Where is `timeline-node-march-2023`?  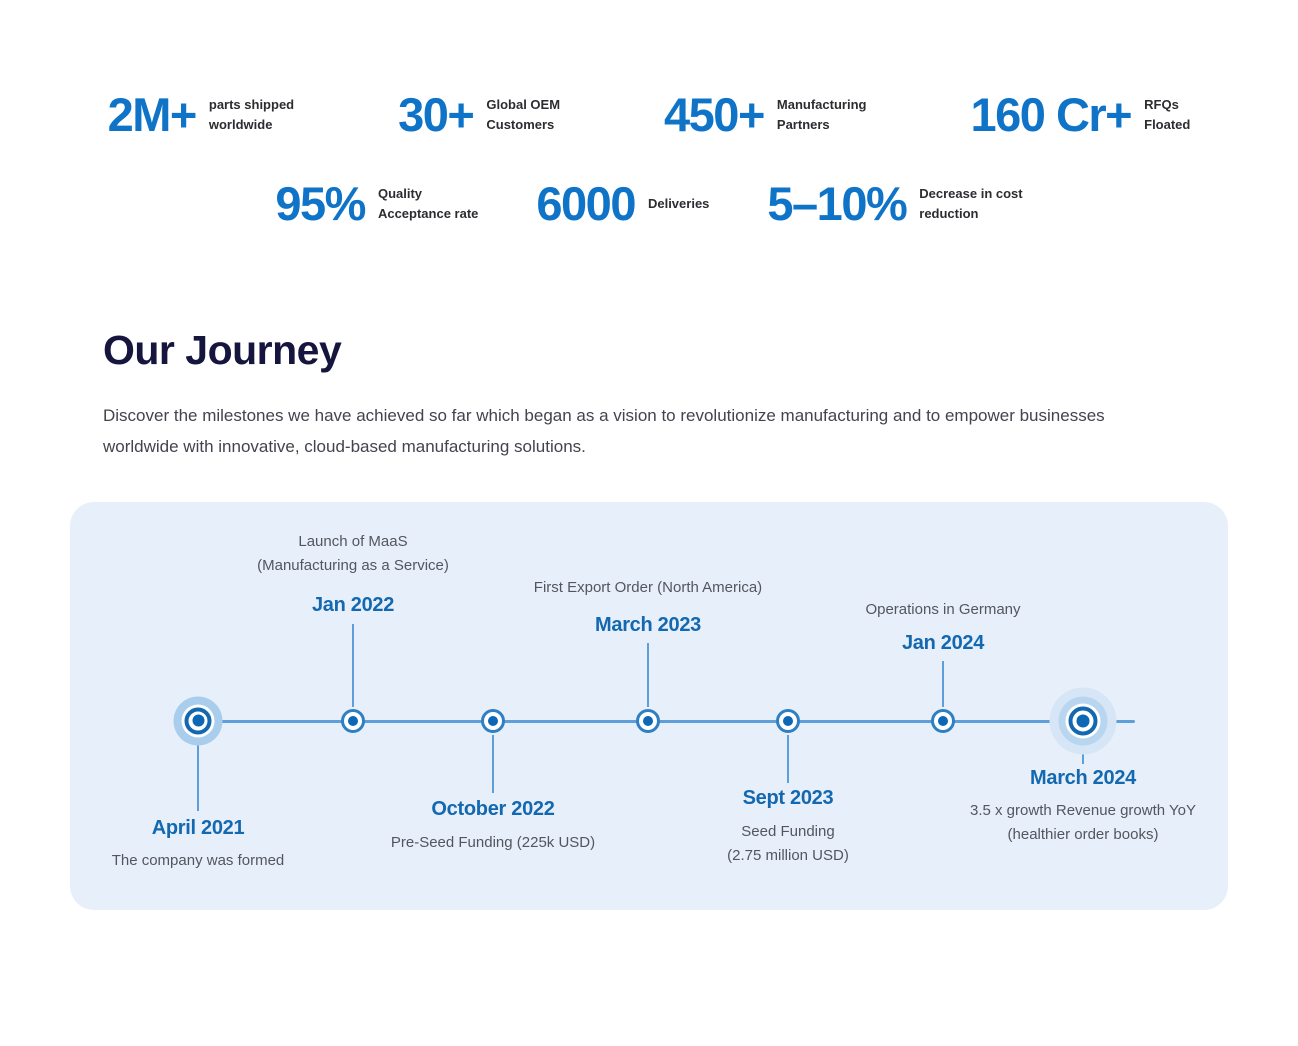 timeline-node-march-2023 is located at coordinates (648, 720).